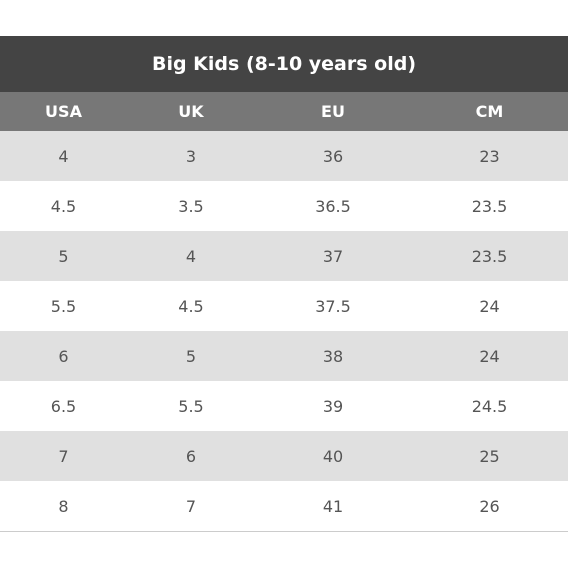 The height and width of the screenshot is (570, 570). What do you see at coordinates (191, 206) in the screenshot?
I see `table-cell: 3.5` at bounding box center [191, 206].